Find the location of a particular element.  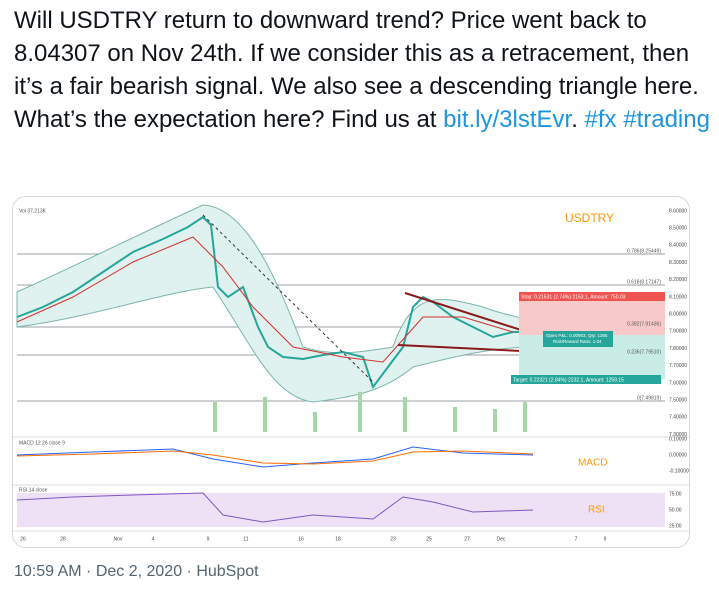

target-tag is located at coordinates (586, 379).